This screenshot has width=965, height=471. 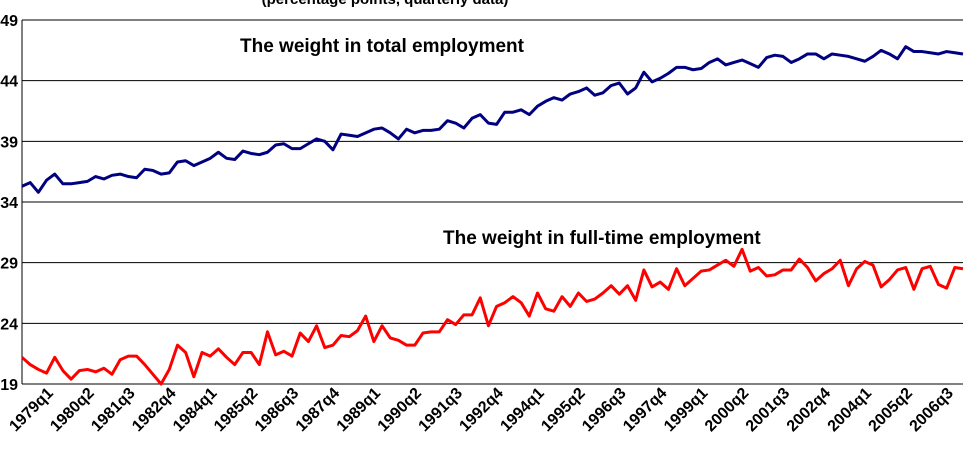 What do you see at coordinates (9, 203) in the screenshot?
I see `y-tick-label: 34` at bounding box center [9, 203].